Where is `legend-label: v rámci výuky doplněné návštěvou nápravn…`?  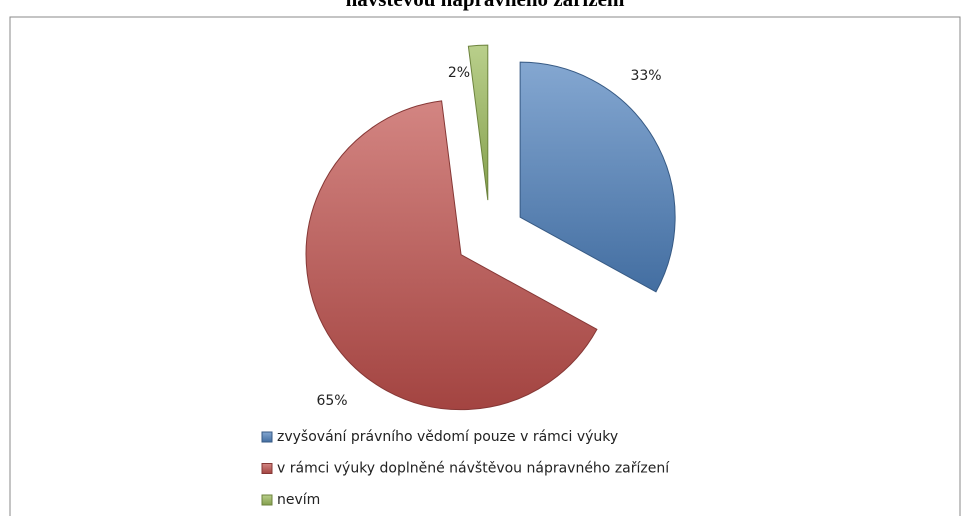
legend-label: v rámci výuky doplněné návštěvou nápravn… is located at coordinates (473, 469).